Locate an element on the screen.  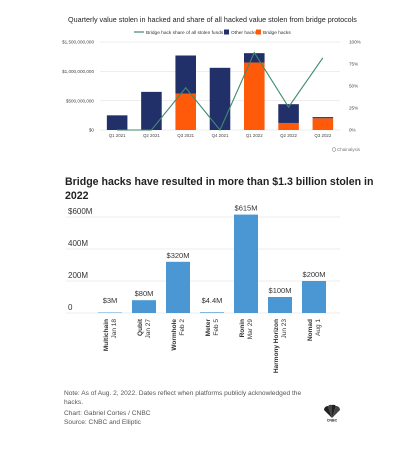
chart1-credit-text: Chainalysis is located at coordinates (349, 149).